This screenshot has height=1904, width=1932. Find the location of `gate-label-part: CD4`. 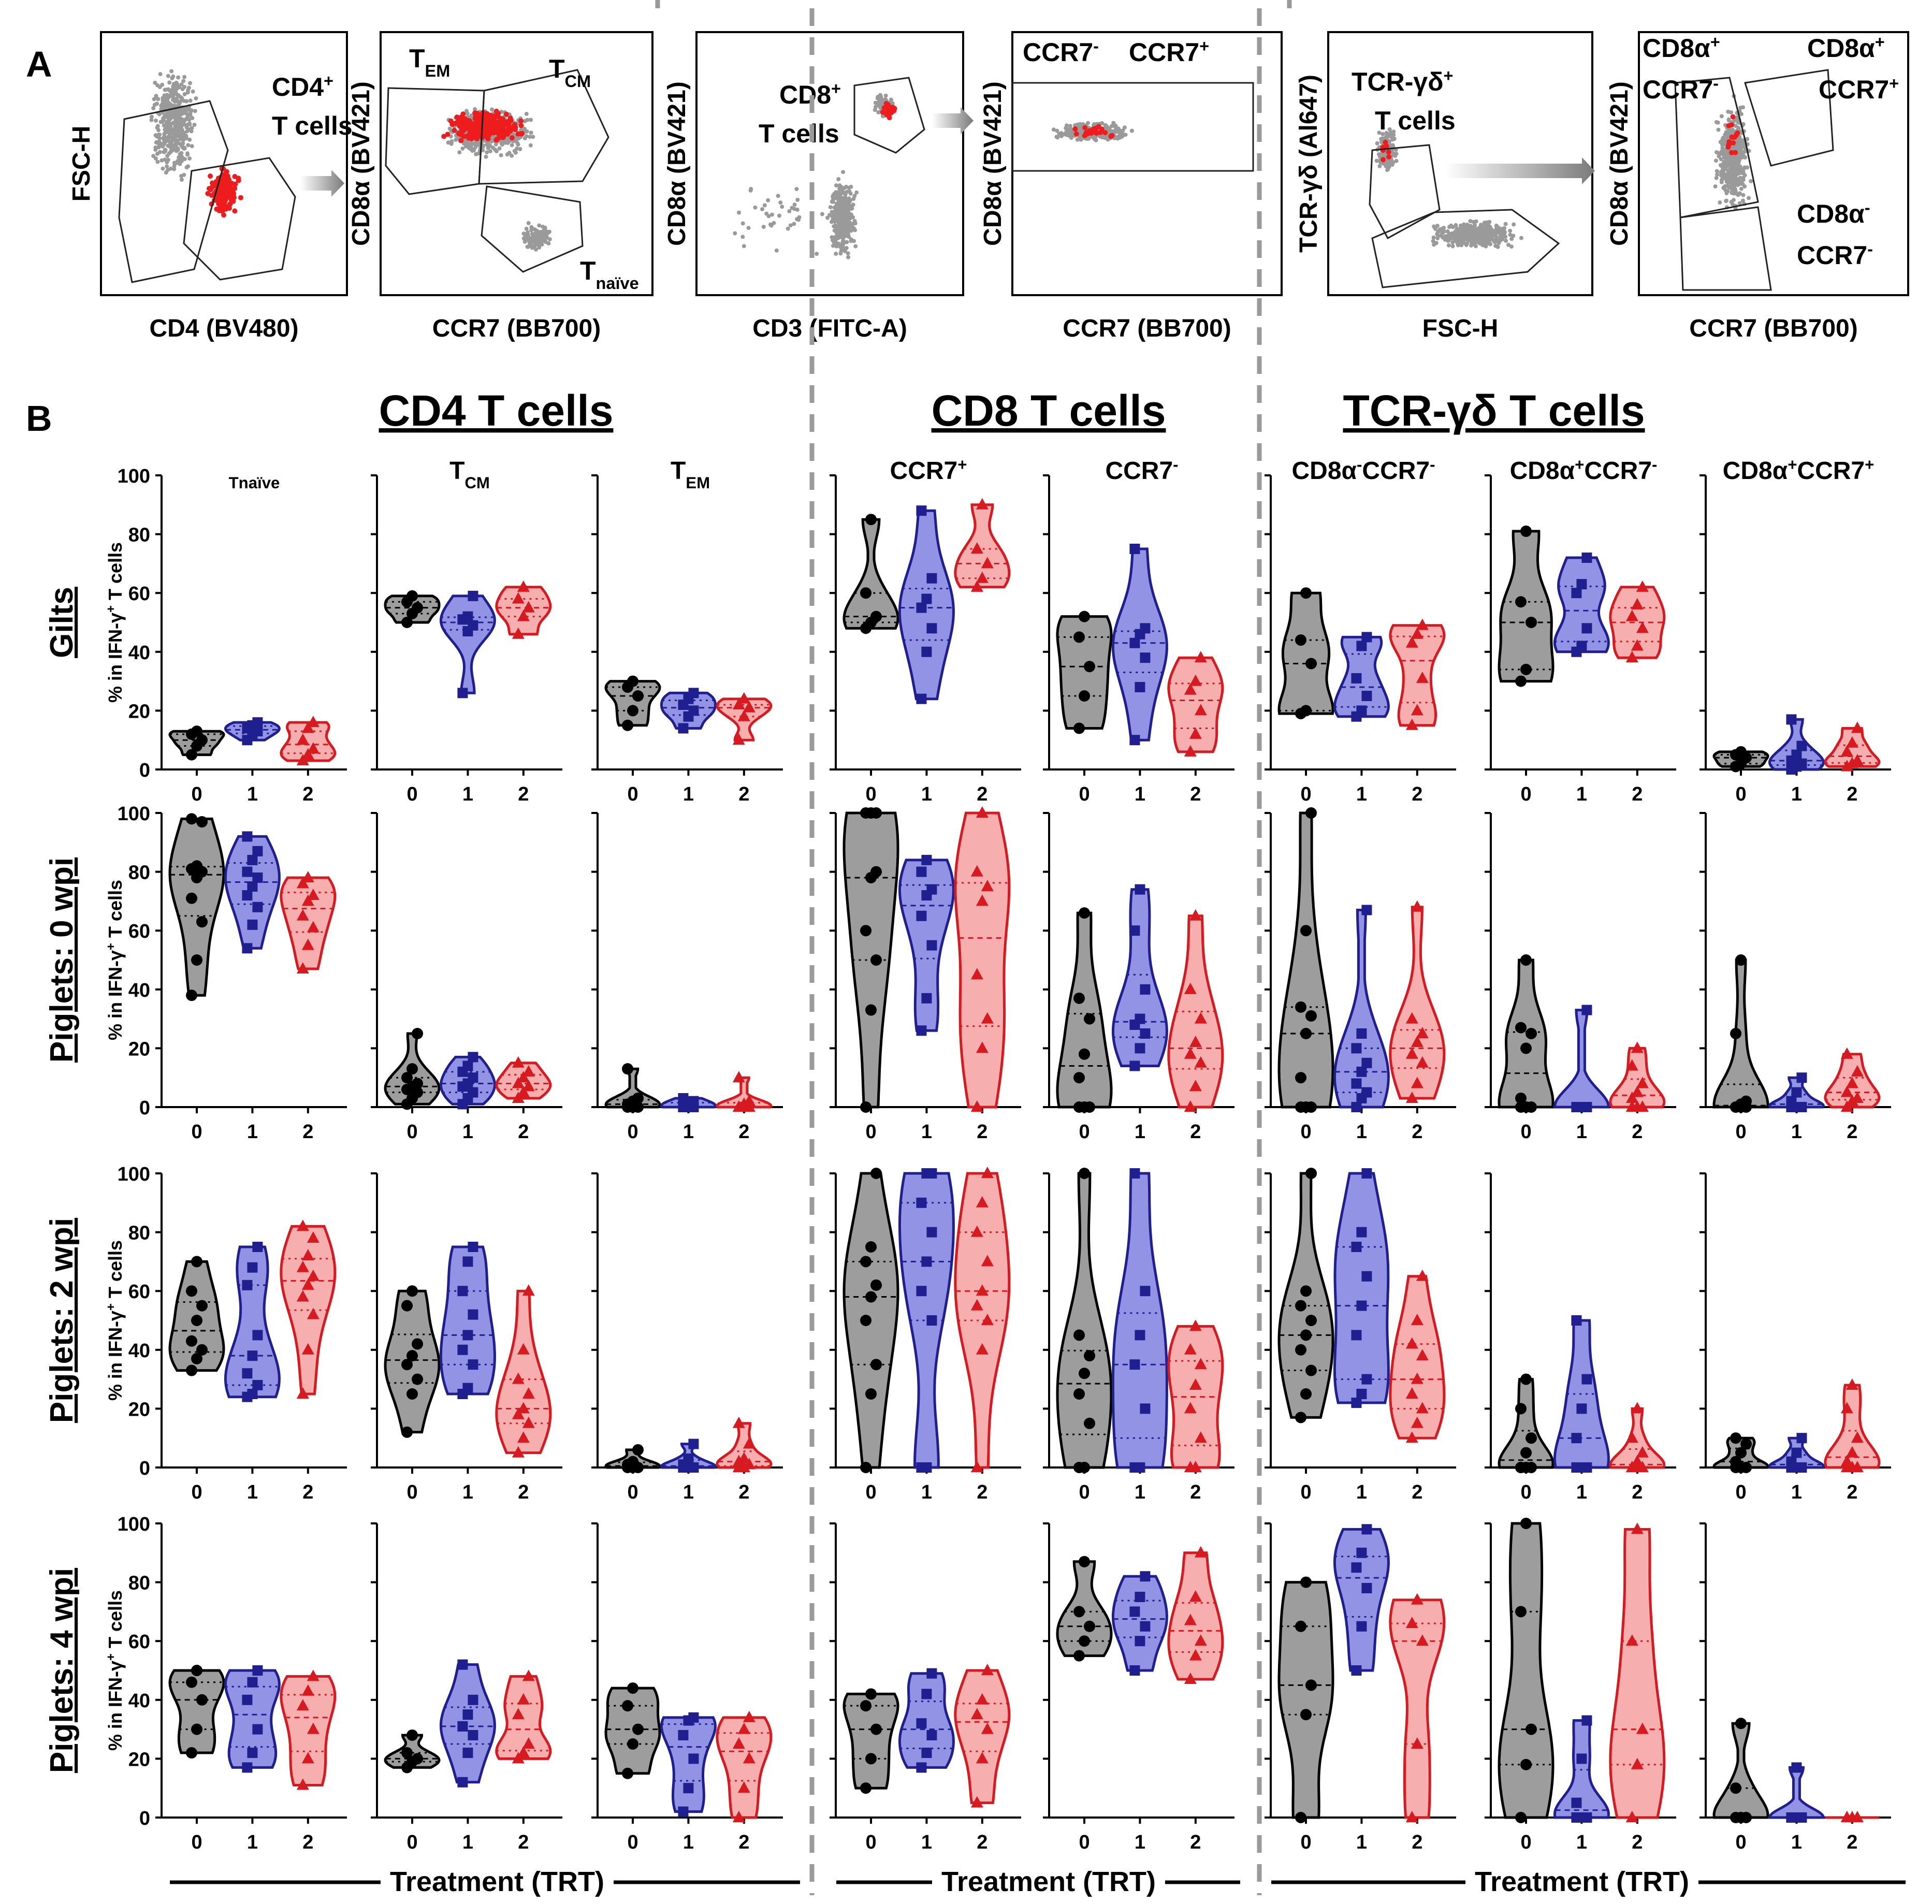

gate-label-part: CD4 is located at coordinates (298, 86).